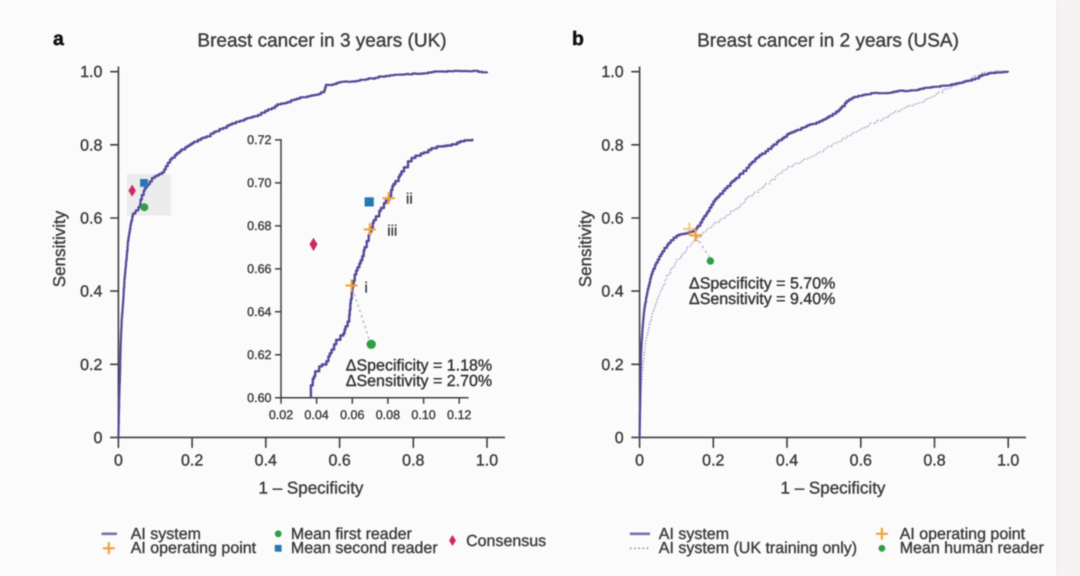 The image size is (1080, 576). I want to click on svg-text: Consensus, so click(506, 541).